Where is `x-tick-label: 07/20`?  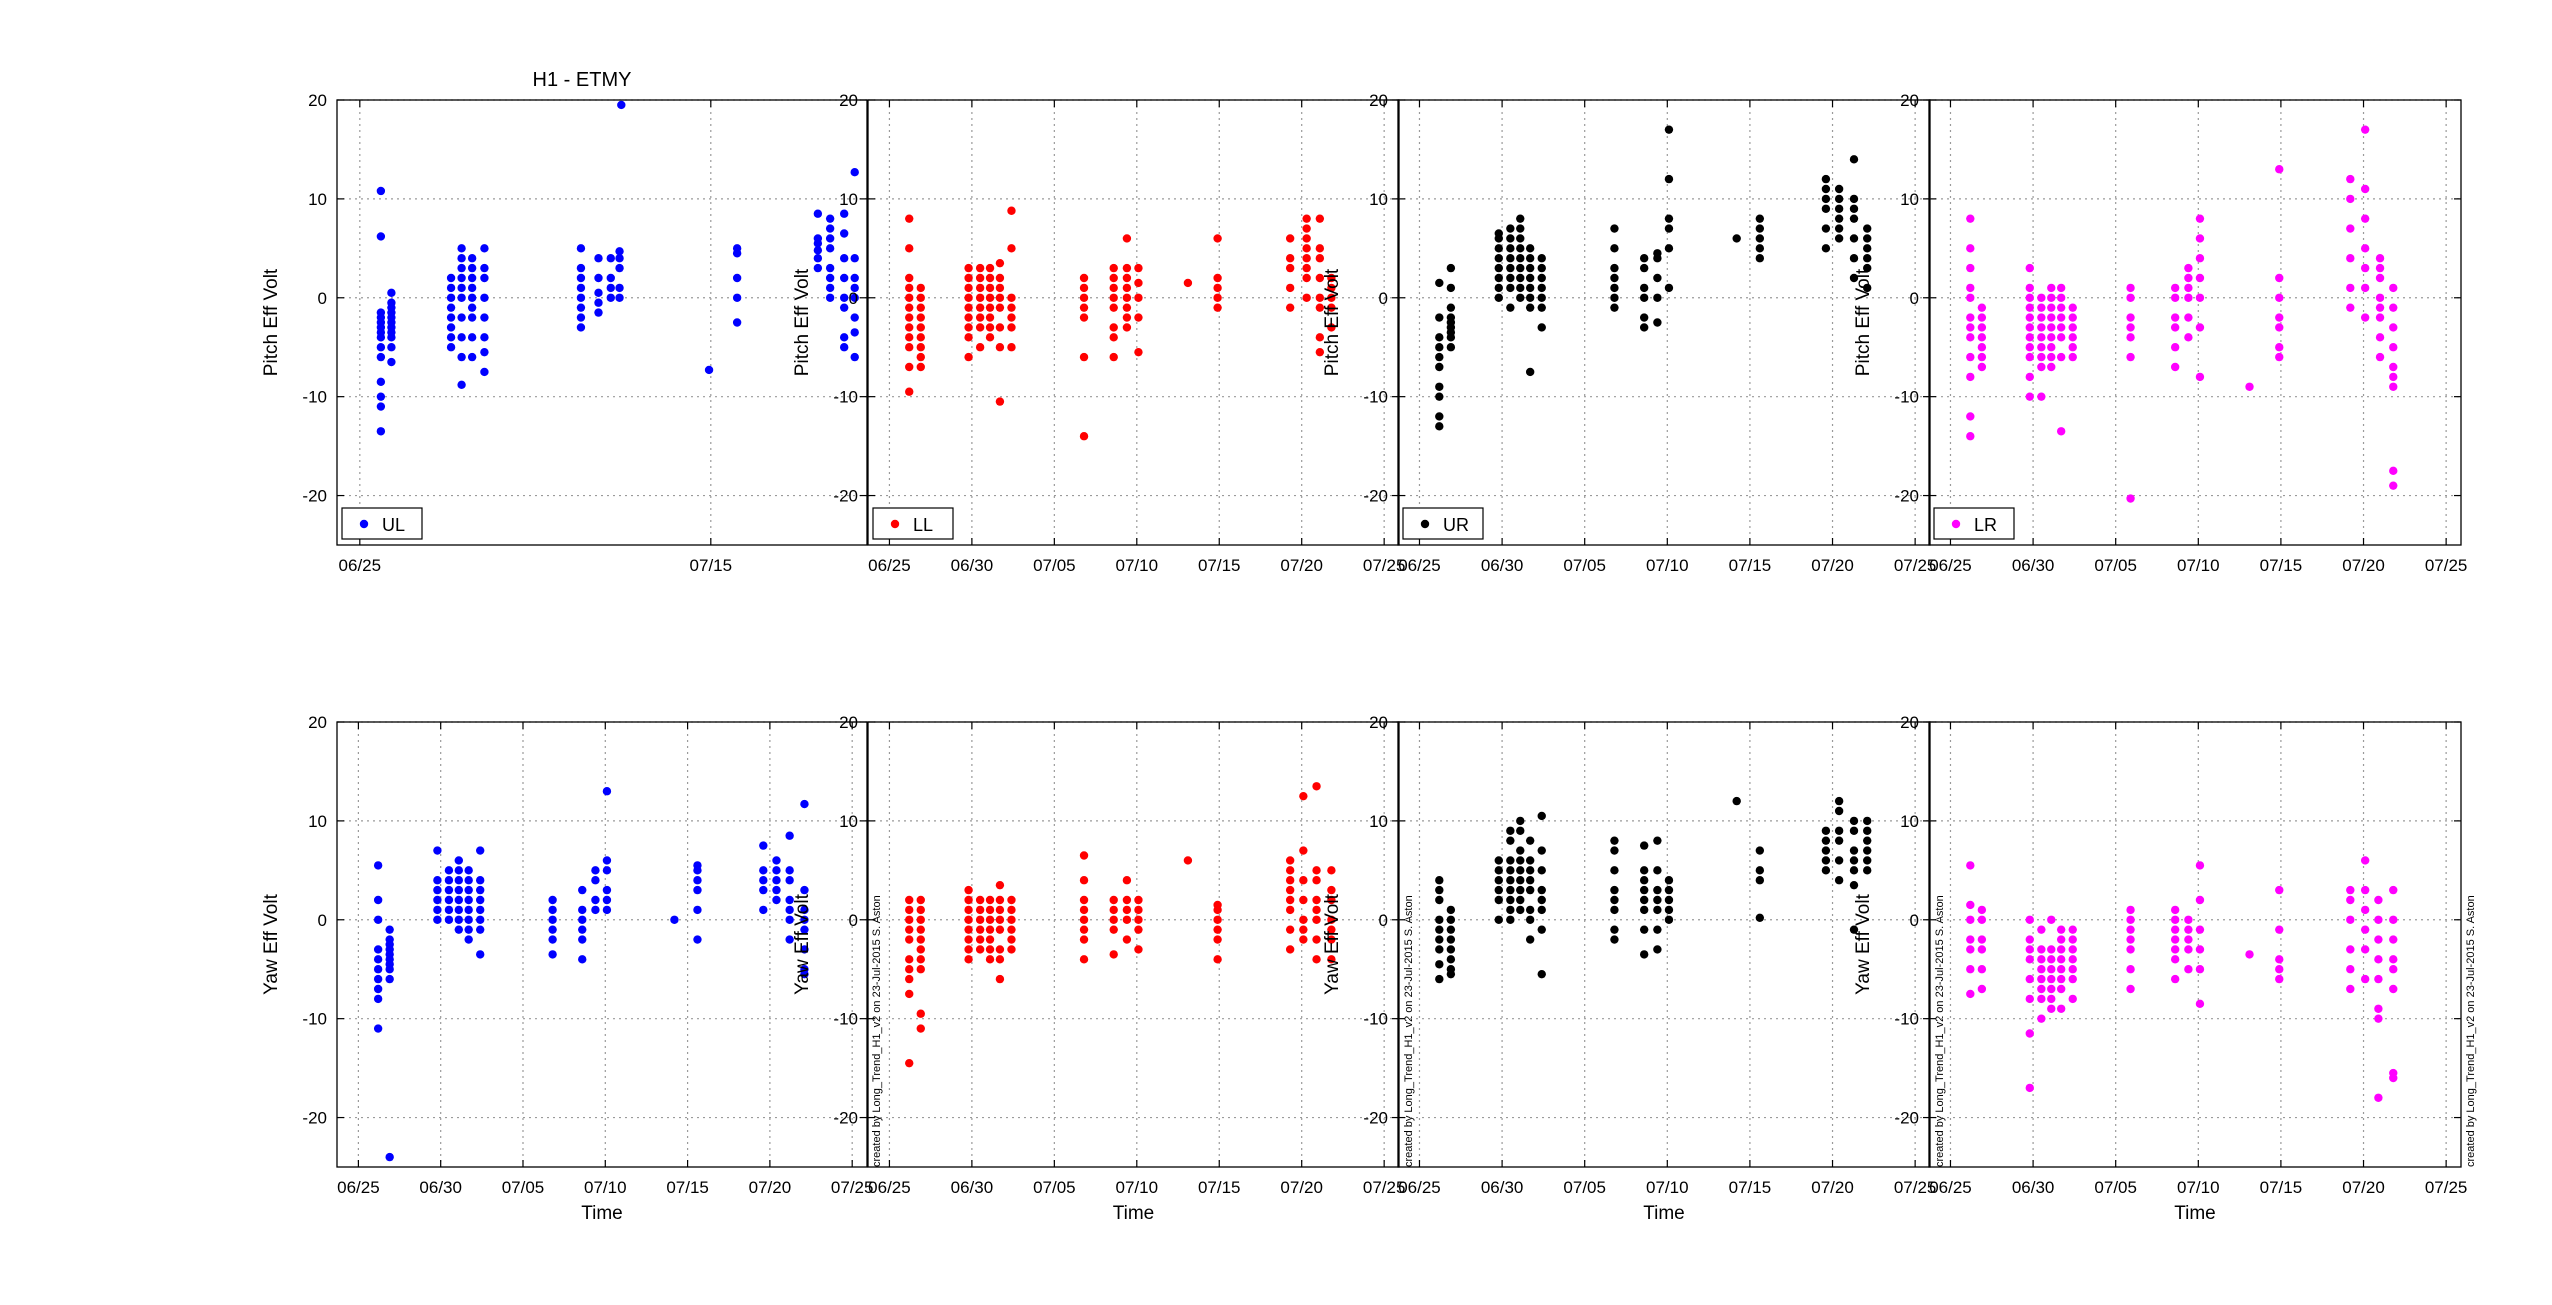
x-tick-label: 07/20 is located at coordinates (1301, 565).